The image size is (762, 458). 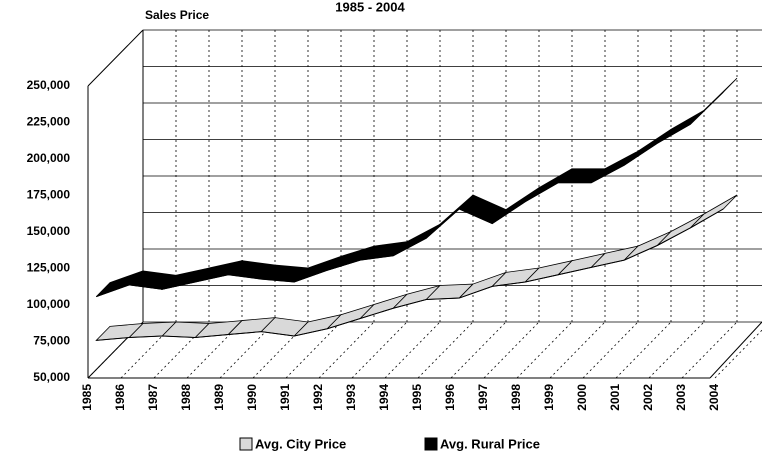 What do you see at coordinates (186, 397) in the screenshot?
I see `x-tick-label: 1988` at bounding box center [186, 397].